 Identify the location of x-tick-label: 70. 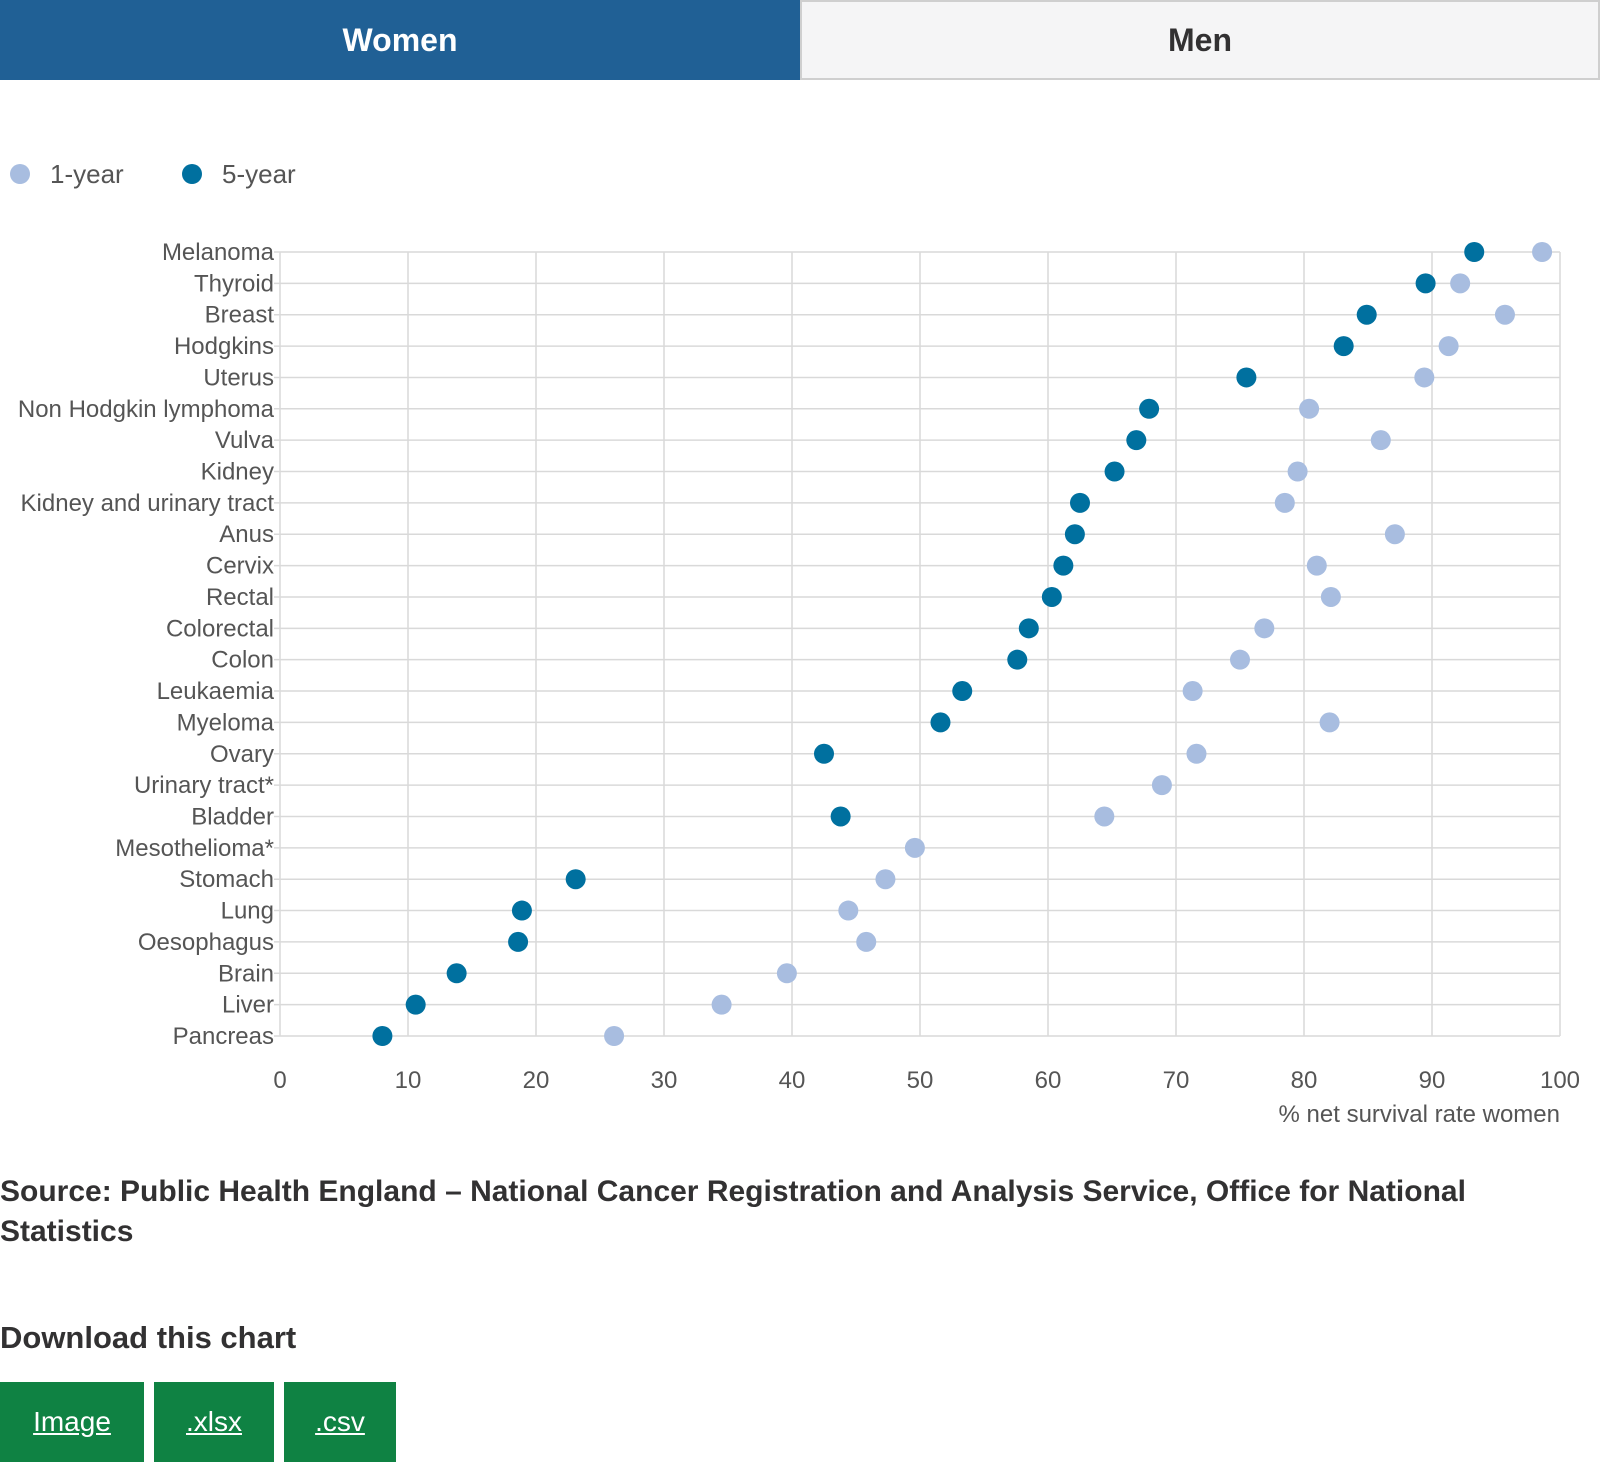
(1176, 1080).